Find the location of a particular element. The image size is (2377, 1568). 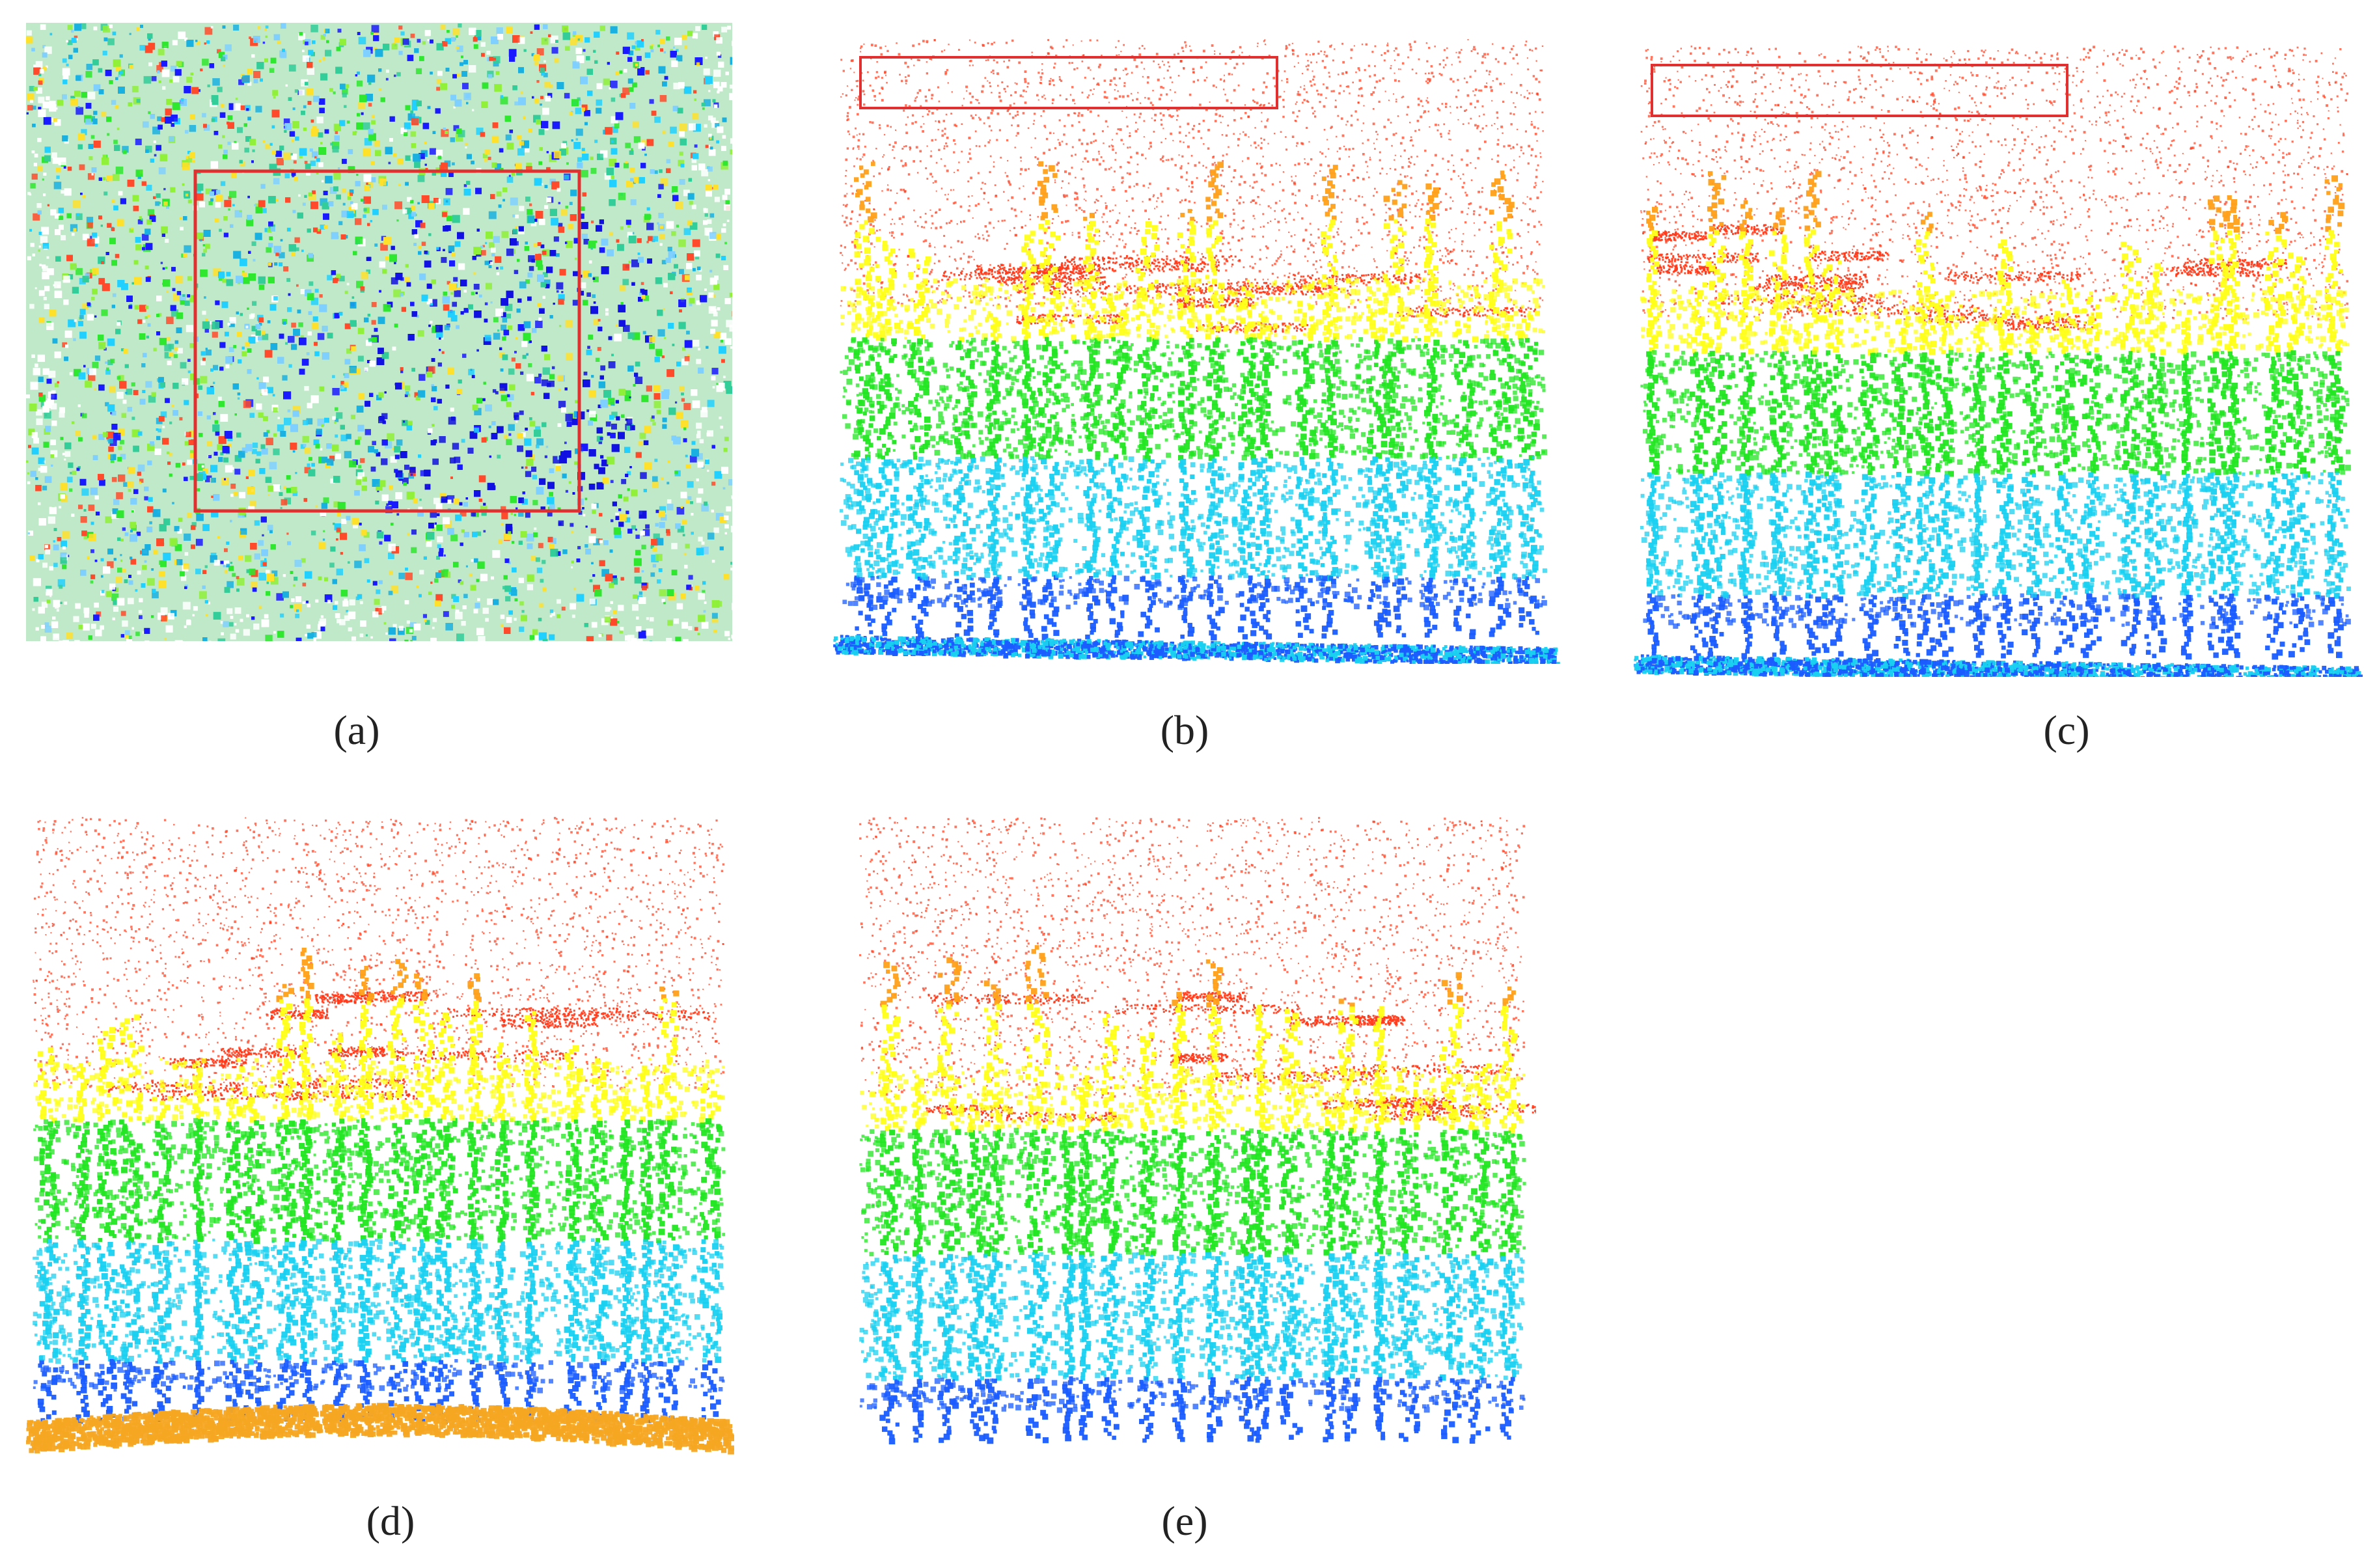

side-view-point-cloud-b is located at coordinates (1196, 351).